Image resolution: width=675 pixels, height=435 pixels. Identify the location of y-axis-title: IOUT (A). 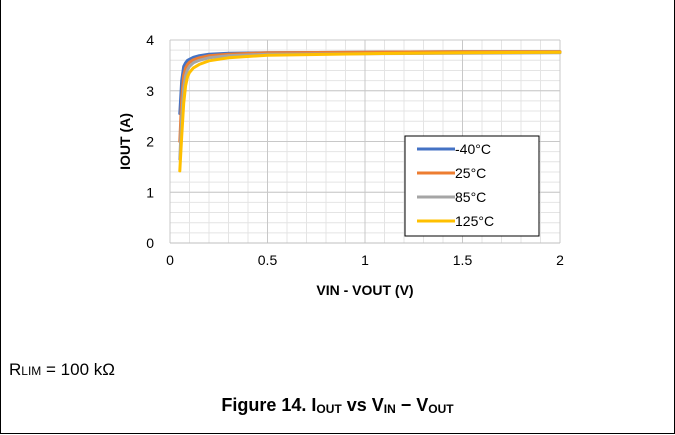
(125, 141).